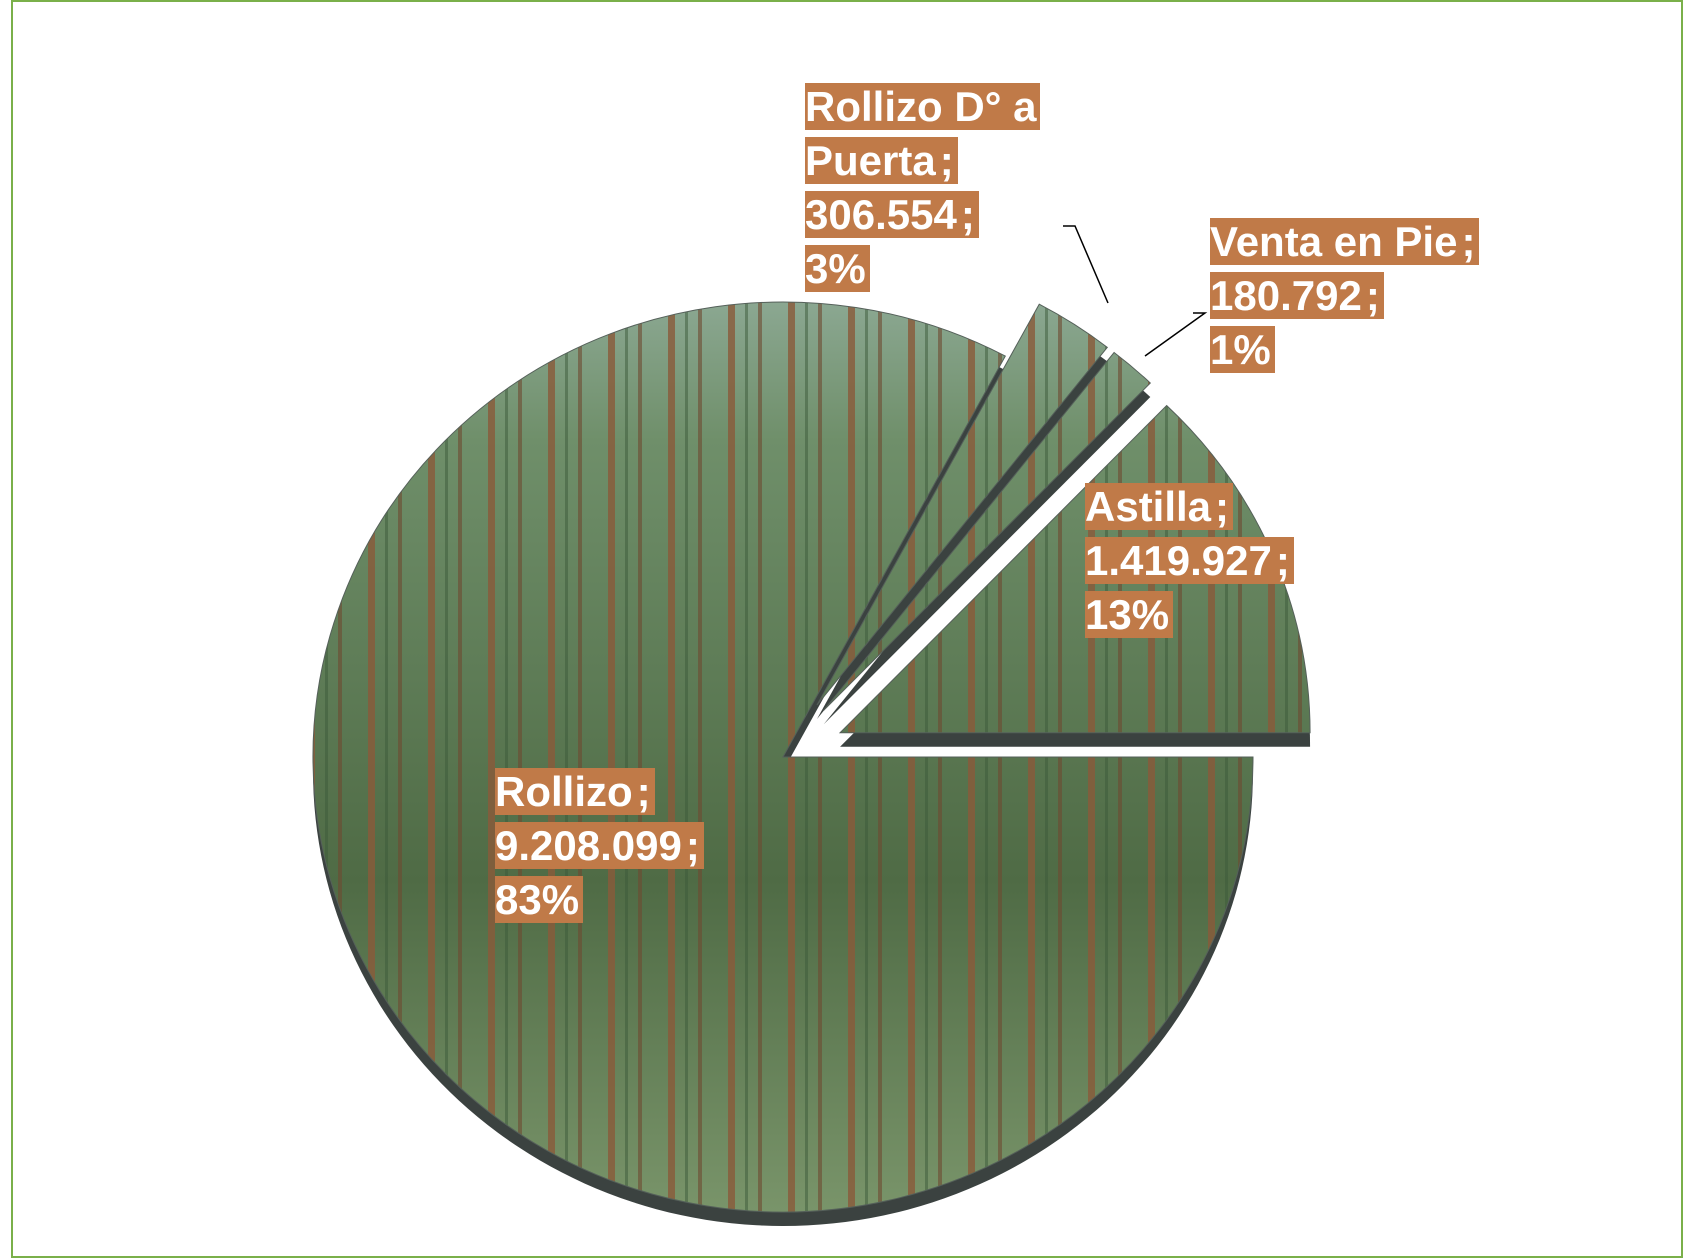 The height and width of the screenshot is (1258, 1683). What do you see at coordinates (950, 188) in the screenshot?
I see `data-label: Rollizo D° a Puerta; 306.554; 3%` at bounding box center [950, 188].